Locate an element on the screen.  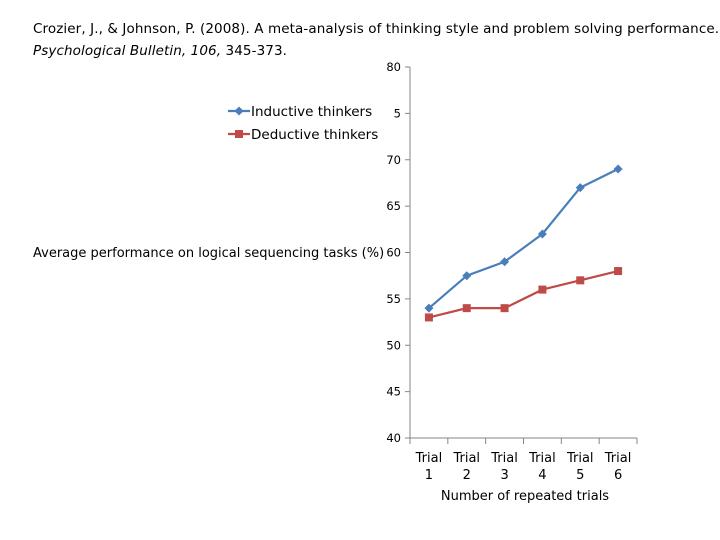
x-category-label: Trial 1 is located at coordinates (429, 467).